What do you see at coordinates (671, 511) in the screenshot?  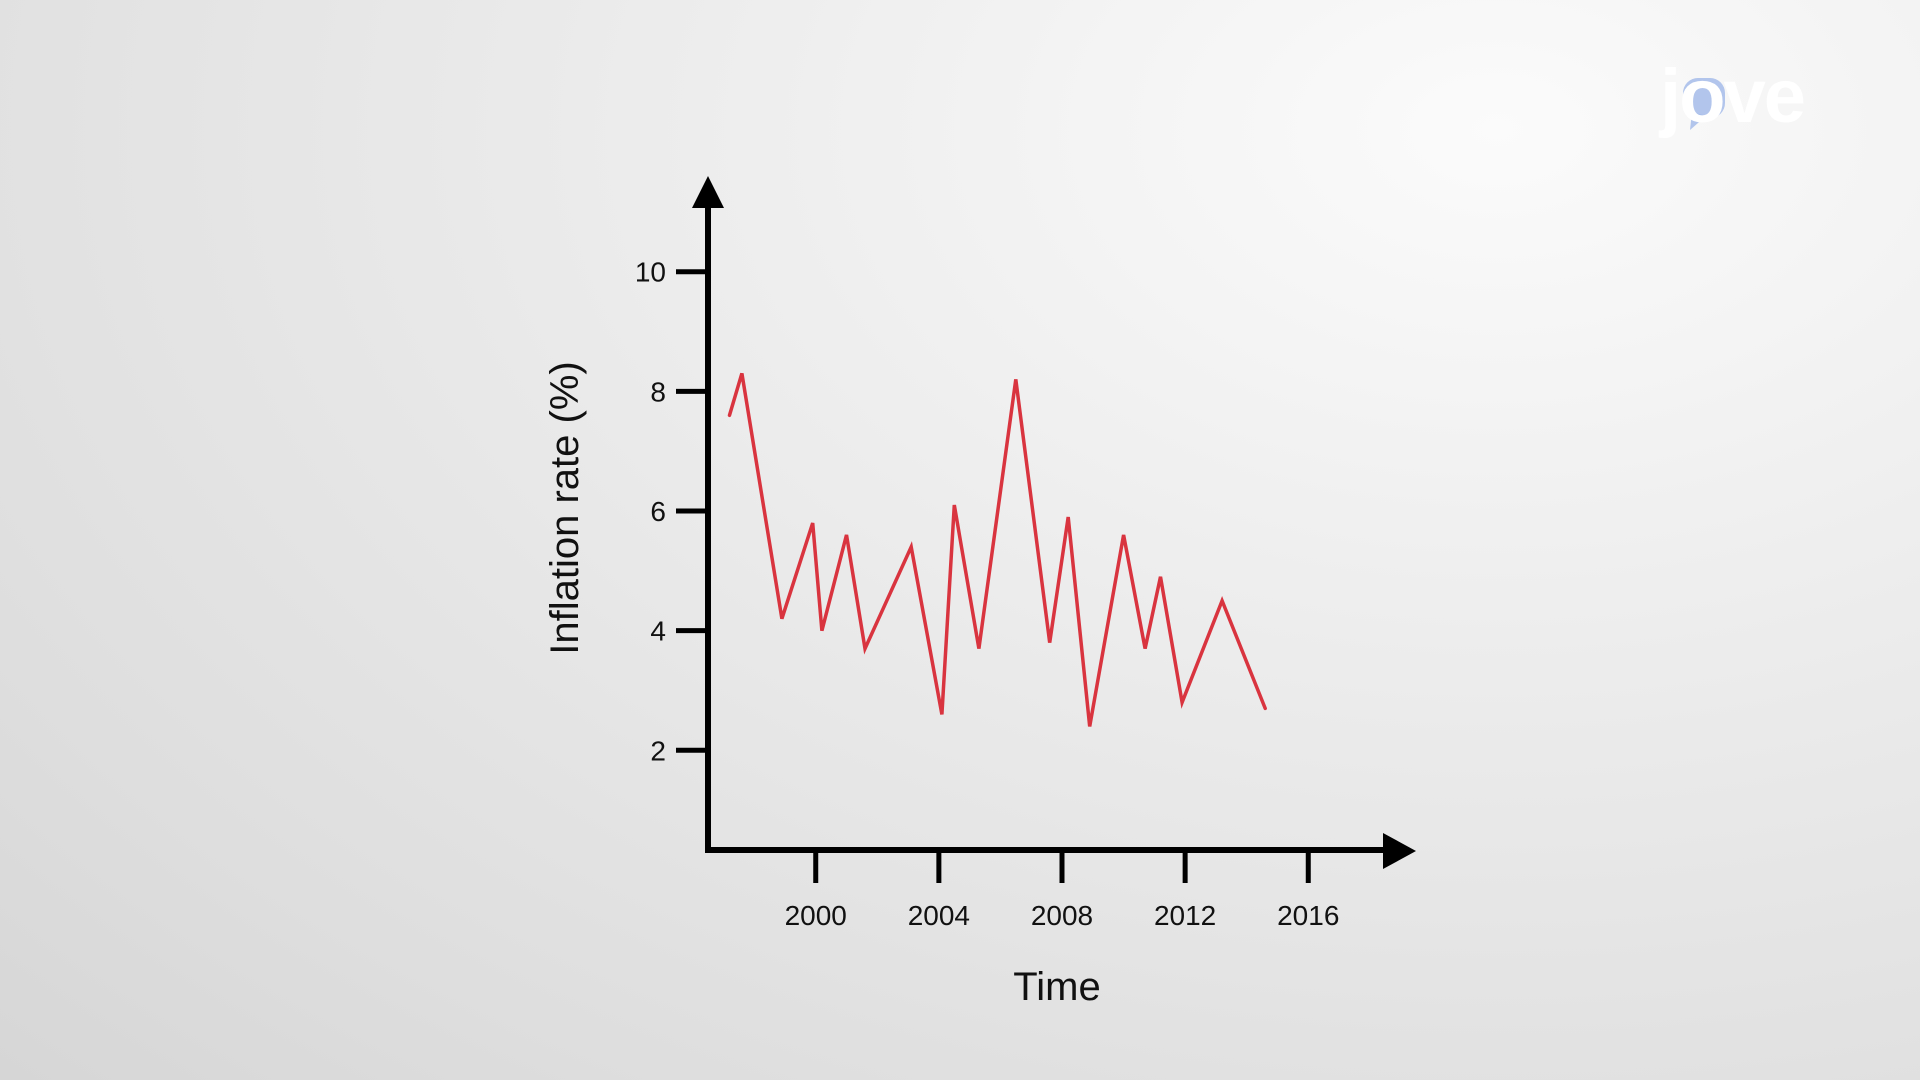 I see `y-ticks: 2 4 6 8 10` at bounding box center [671, 511].